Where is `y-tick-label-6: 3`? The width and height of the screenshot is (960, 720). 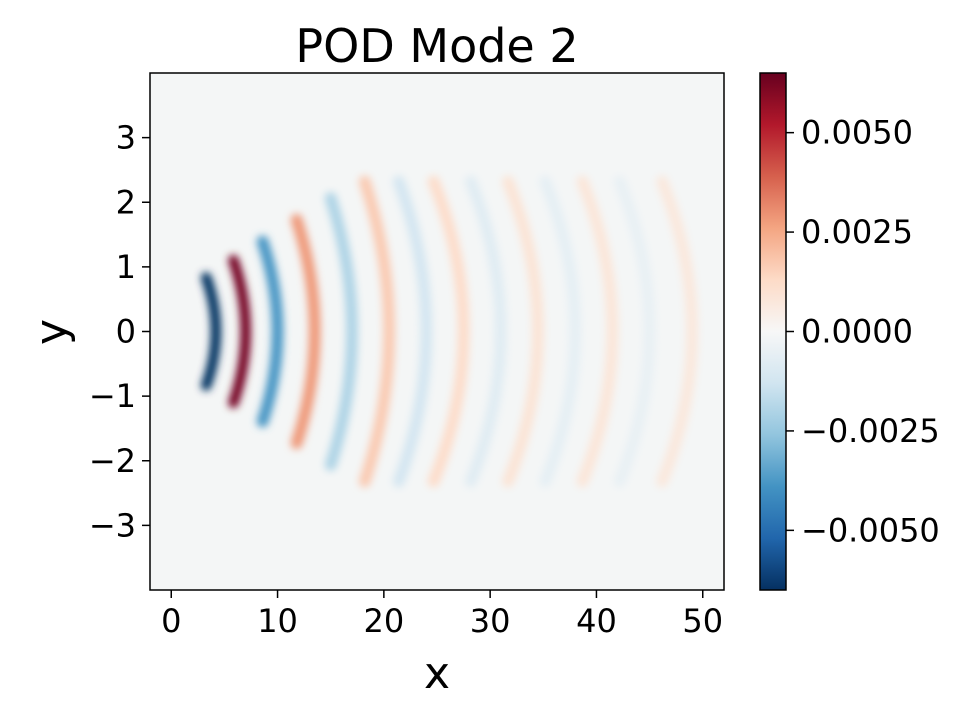 y-tick-label-6: 3 is located at coordinates (126, 138).